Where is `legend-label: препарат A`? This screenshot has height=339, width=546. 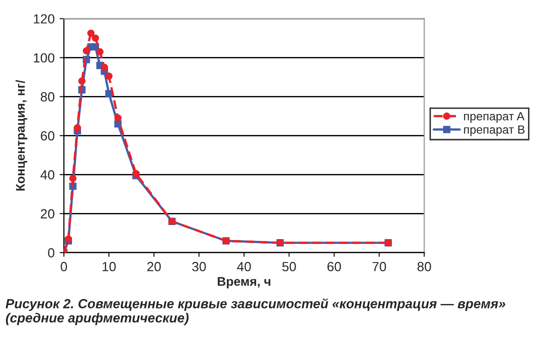 legend-label: препарат A is located at coordinates (494, 117).